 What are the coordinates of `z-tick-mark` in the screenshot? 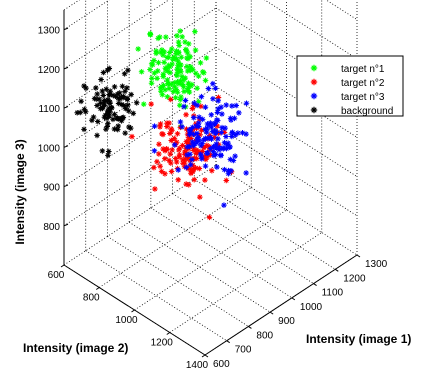 It's located at (66, 225).